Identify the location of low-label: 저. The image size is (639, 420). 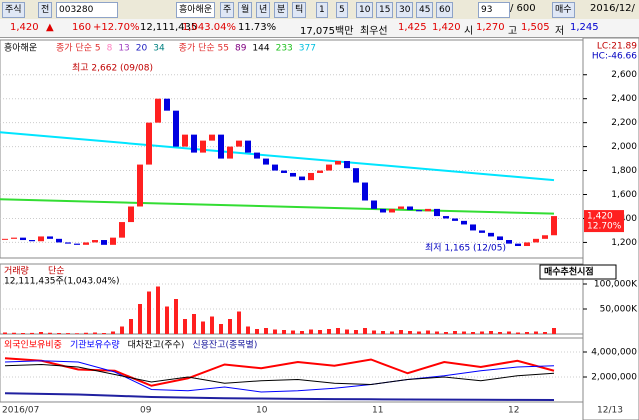
(560, 31).